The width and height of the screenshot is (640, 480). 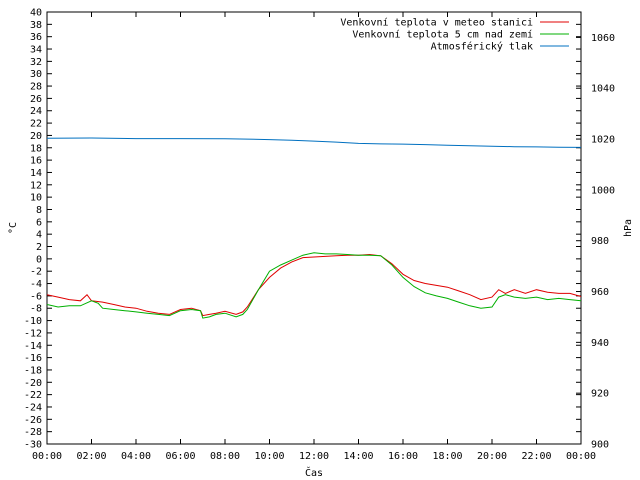 What do you see at coordinates (603, 140) in the screenshot?
I see `right-tick-label: 1020` at bounding box center [603, 140].